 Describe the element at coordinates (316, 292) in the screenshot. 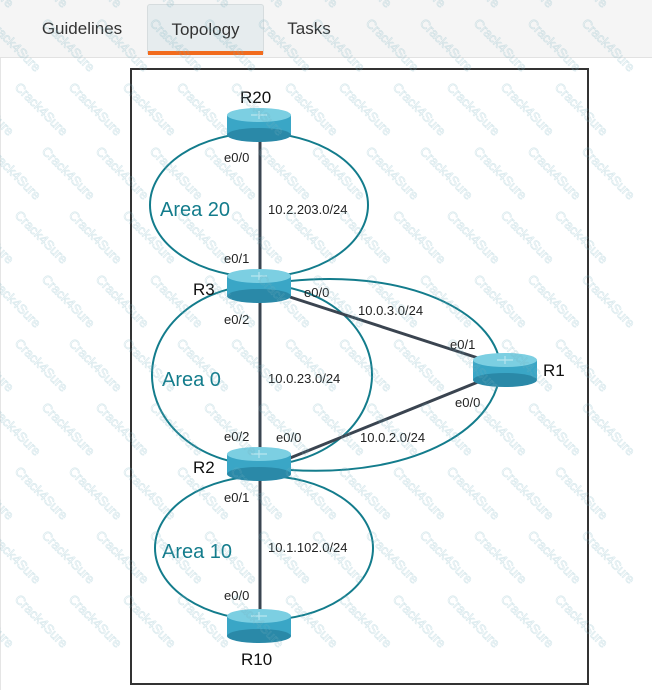

I see `if-r3-e0-0: e0/0` at that location.